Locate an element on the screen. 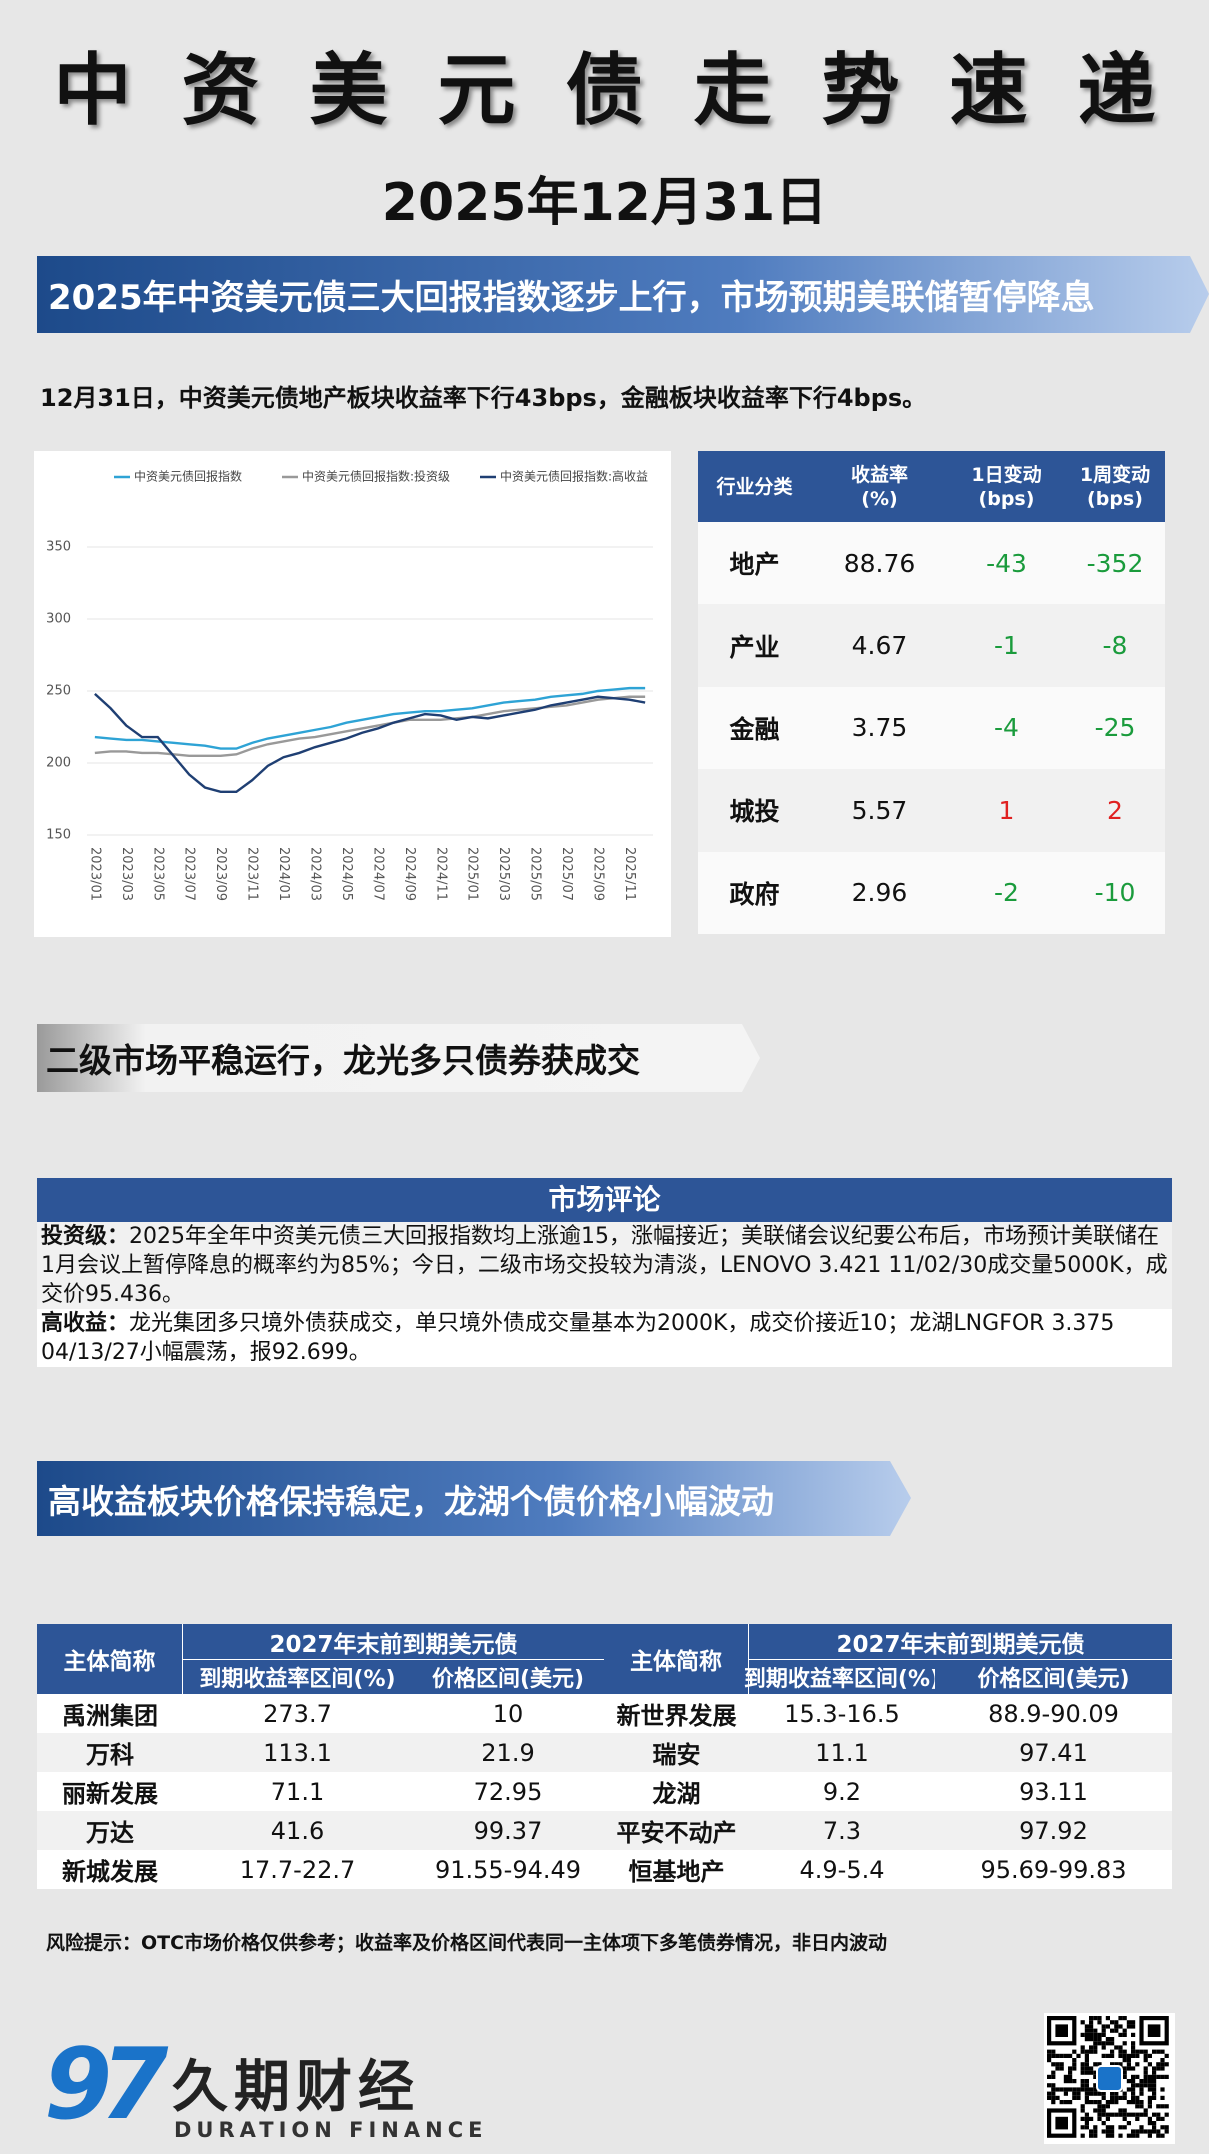 The image size is (1209, 2154). table-cell: 地产 is located at coordinates (754, 563).